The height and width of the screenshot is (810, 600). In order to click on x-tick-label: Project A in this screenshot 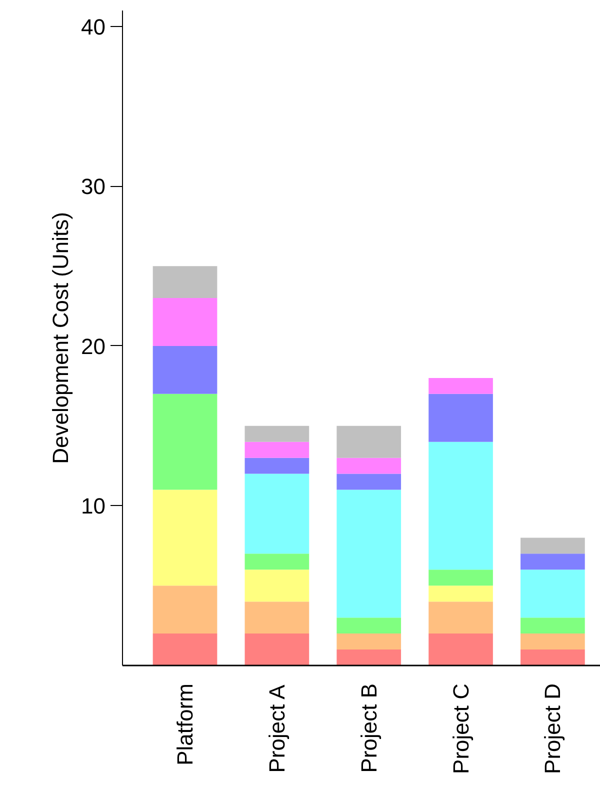, I will do `click(277, 728)`.